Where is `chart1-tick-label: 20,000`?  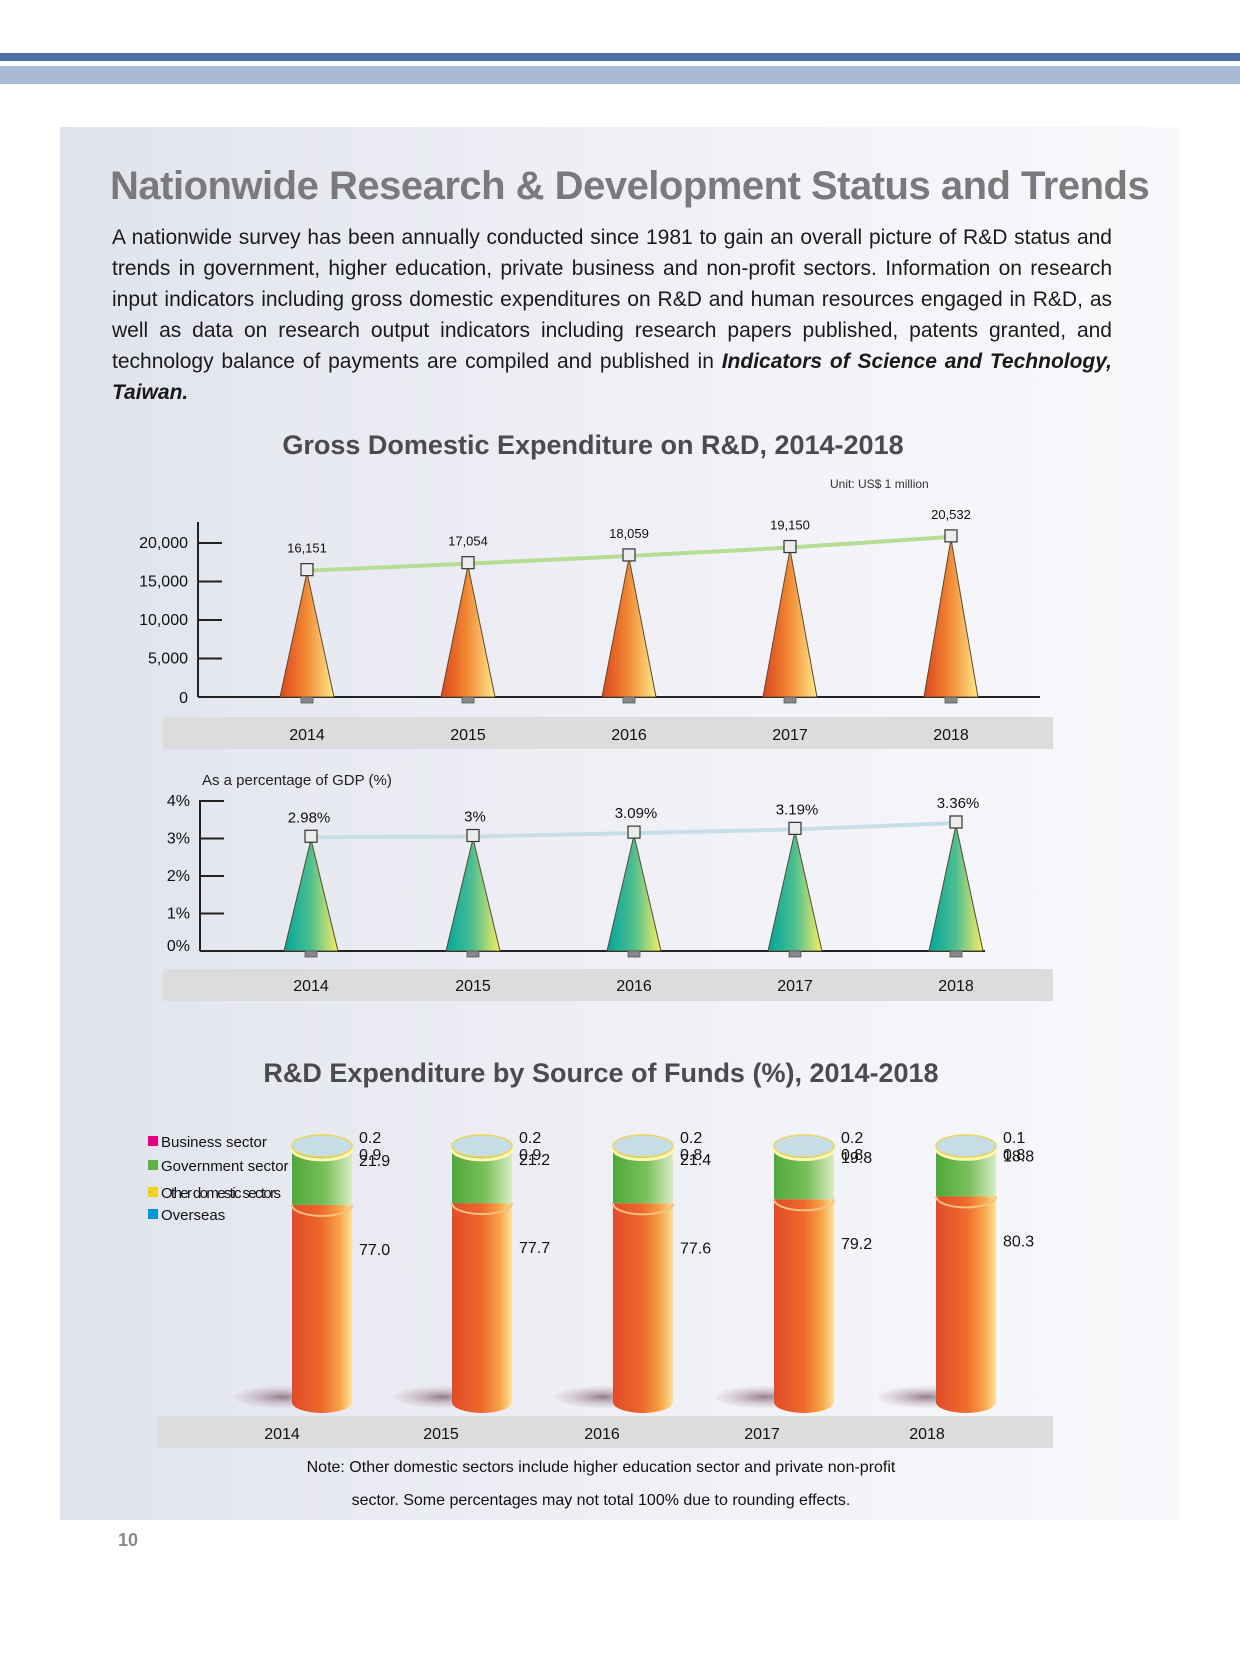 chart1-tick-label: 20,000 is located at coordinates (163, 543).